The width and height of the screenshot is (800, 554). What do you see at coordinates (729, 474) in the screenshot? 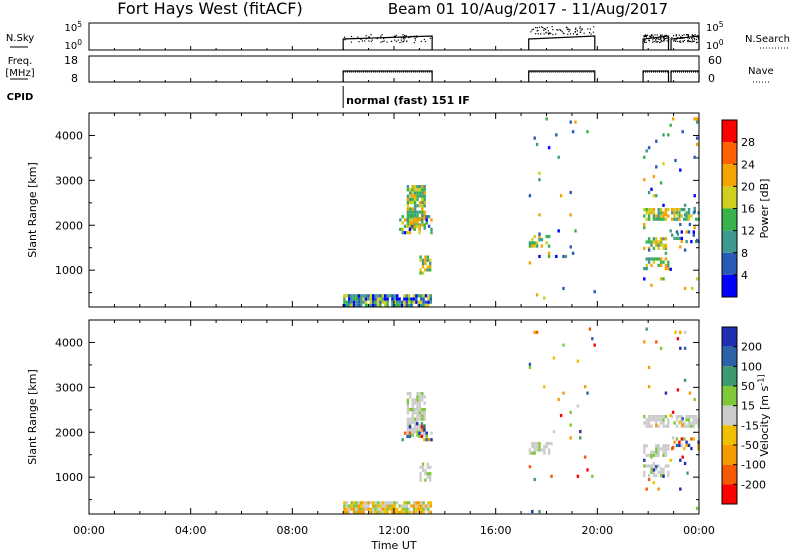
I see `velocity-colorbar-segment` at bounding box center [729, 474].